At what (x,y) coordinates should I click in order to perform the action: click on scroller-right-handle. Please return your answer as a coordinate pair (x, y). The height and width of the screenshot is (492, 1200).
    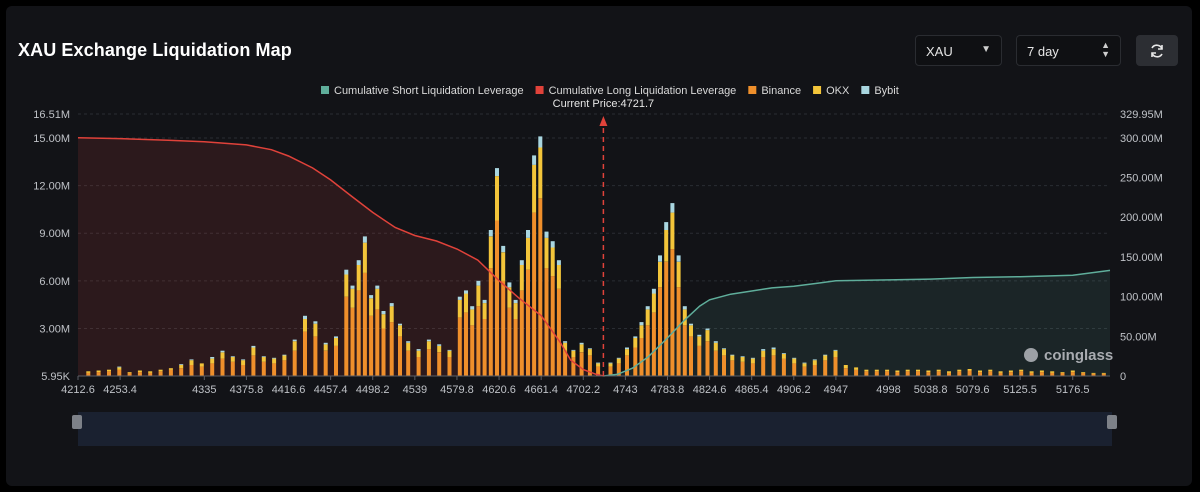
    Looking at the image, I should click on (1112, 422).